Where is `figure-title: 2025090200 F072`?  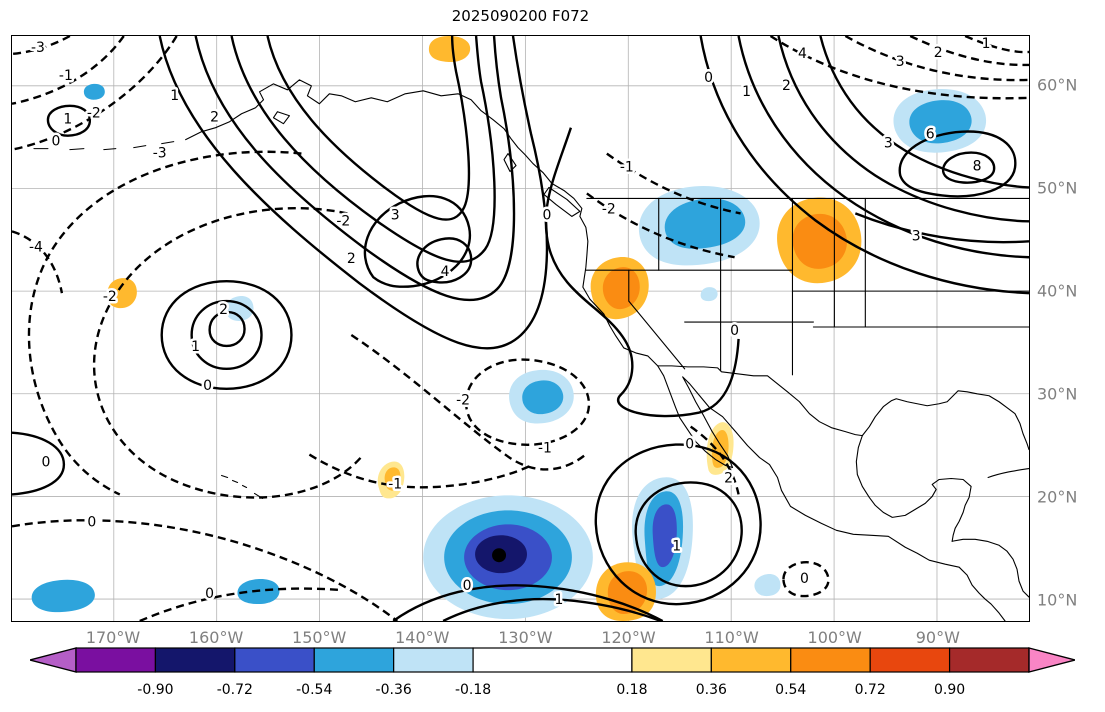
figure-title: 2025090200 F072 is located at coordinates (520, 16).